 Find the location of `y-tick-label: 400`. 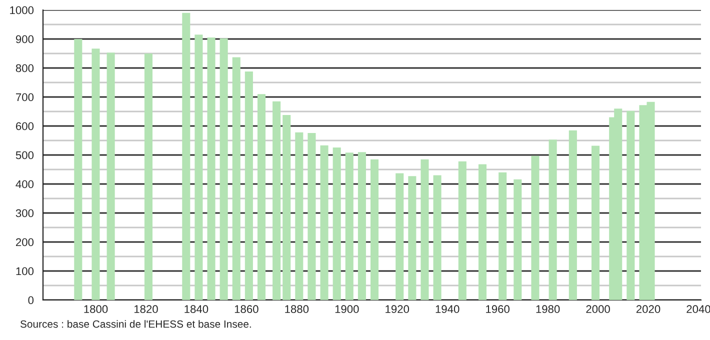

y-tick-label: 400 is located at coordinates (25, 184).